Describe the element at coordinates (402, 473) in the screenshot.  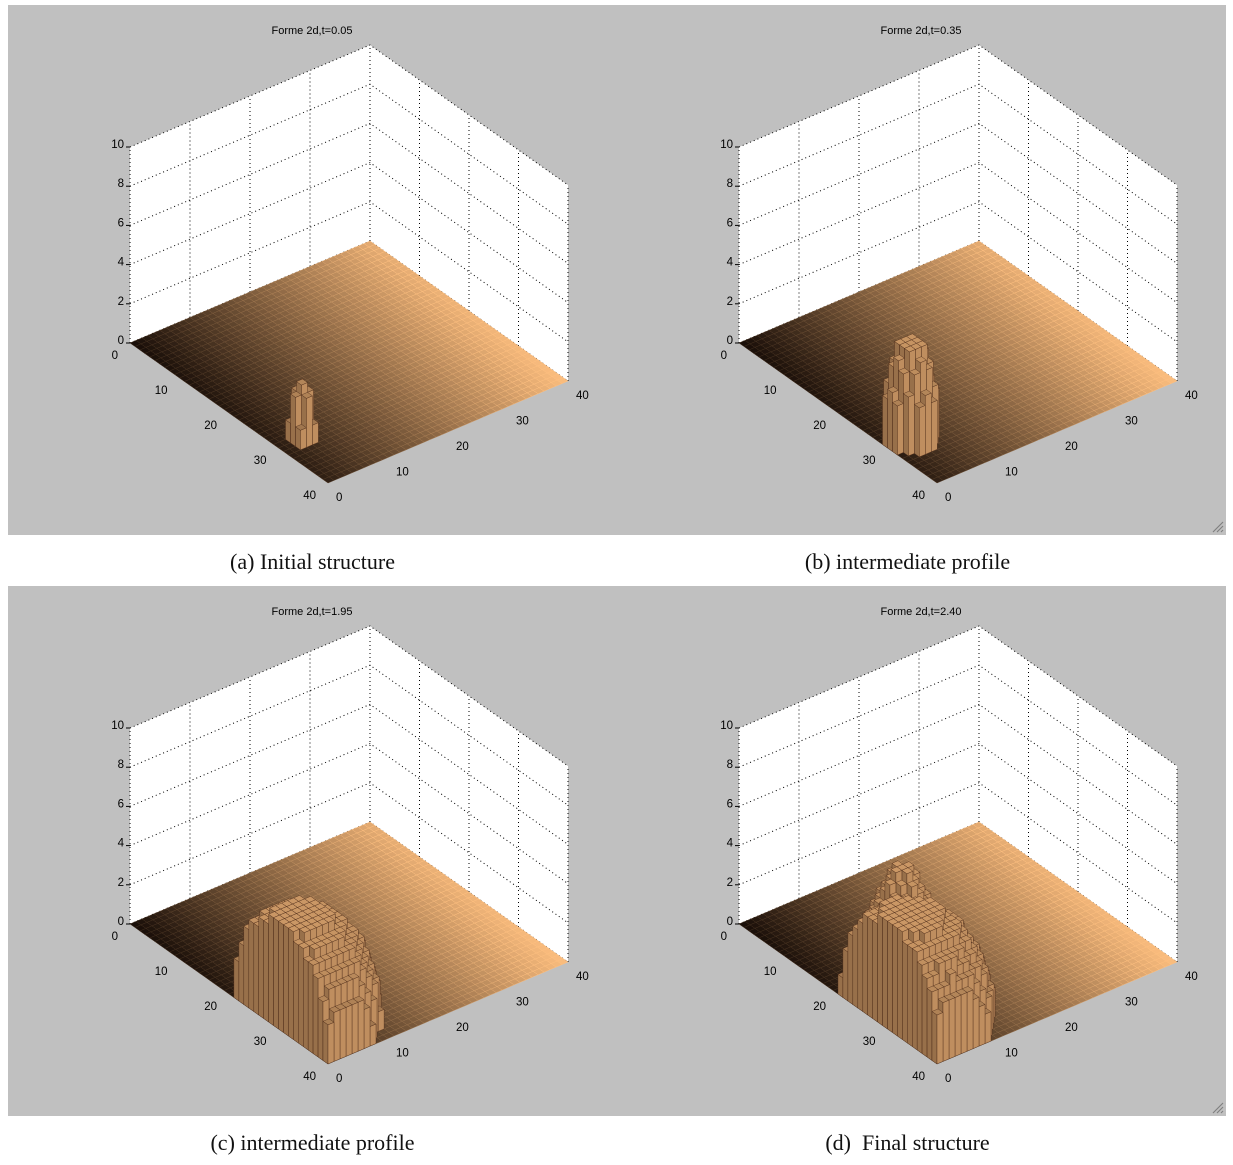
I see `plot-a-ytick: 10` at that location.